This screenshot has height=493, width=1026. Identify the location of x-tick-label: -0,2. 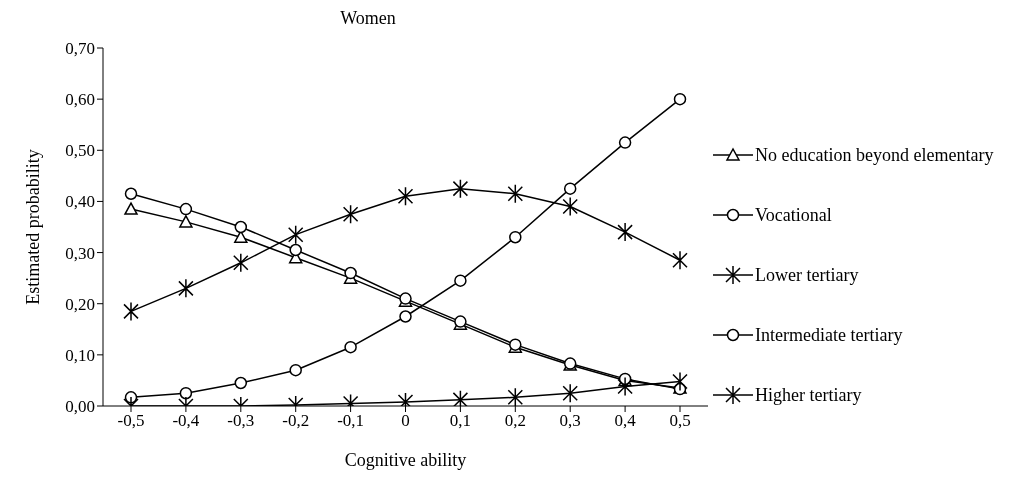
(296, 421).